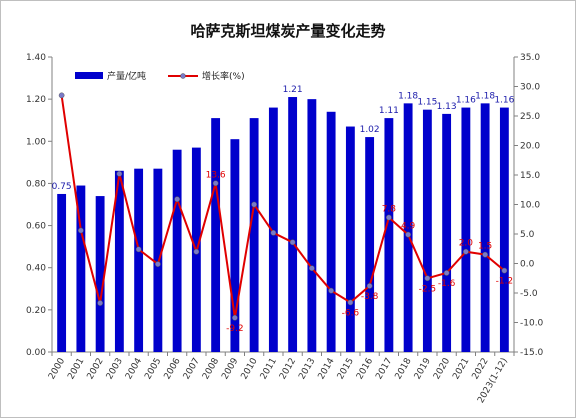  I want to click on x-tick-label: 2011, so click(269, 369).